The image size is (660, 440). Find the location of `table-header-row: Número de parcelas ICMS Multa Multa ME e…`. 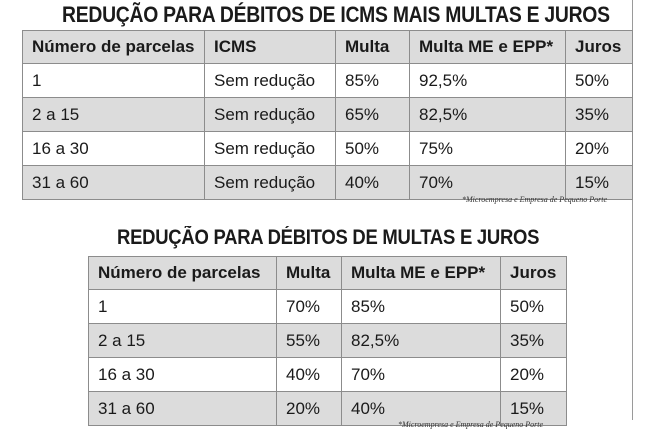

table-header-row: Número de parcelas ICMS Multa Multa ME e… is located at coordinates (327, 47).